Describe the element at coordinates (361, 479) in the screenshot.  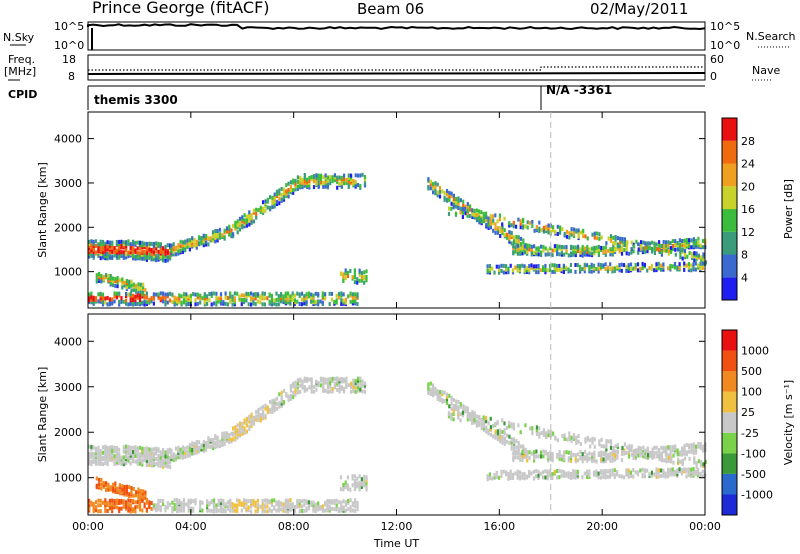
I see `data-cell-1946` at that location.